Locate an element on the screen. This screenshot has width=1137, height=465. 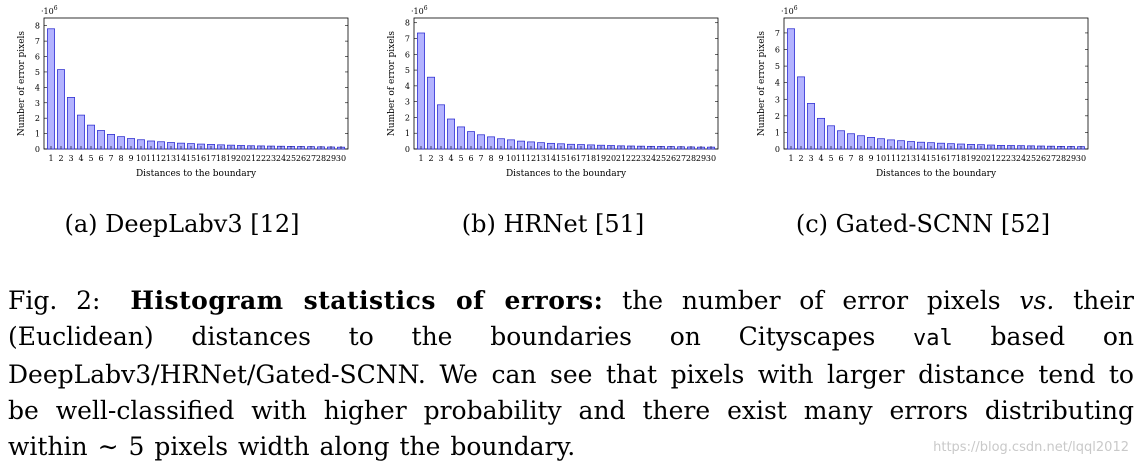
chart1-xtick-label-15: 15 is located at coordinates (561, 158).